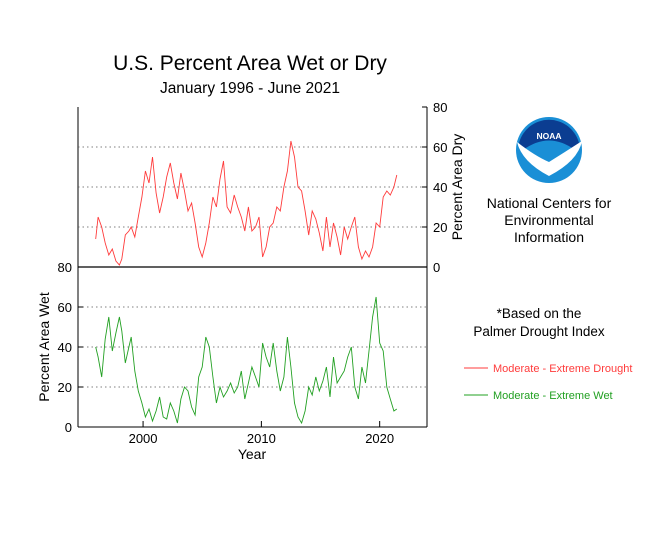 This screenshot has width=650, height=534. I want to click on noaa-logo-navy-arc, so click(549, 134).